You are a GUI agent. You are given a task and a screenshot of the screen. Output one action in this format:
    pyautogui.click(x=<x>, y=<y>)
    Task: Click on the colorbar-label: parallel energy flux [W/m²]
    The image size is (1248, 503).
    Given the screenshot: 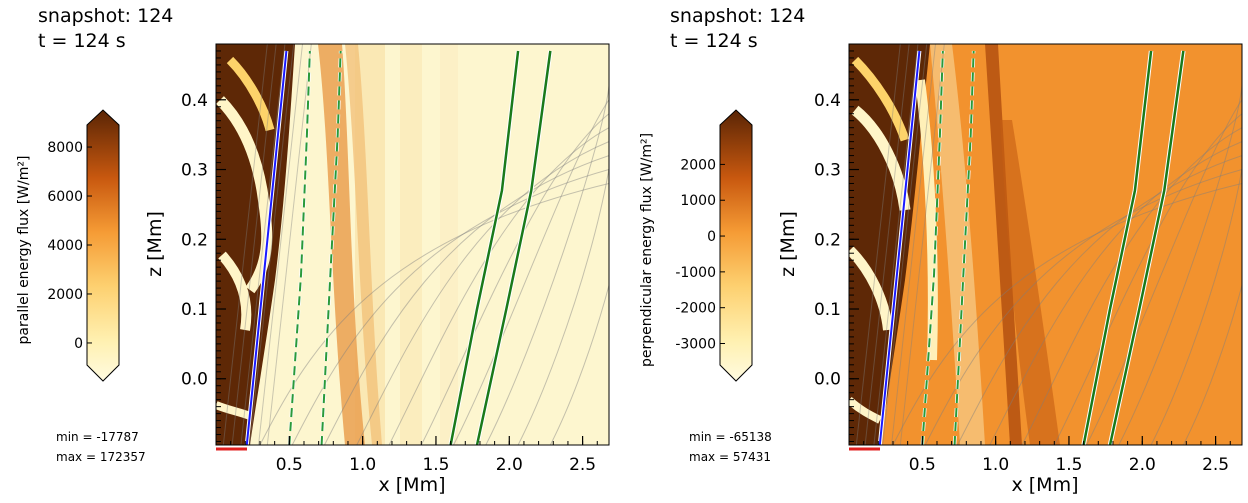 What is the action you would take?
    pyautogui.click(x=24, y=250)
    